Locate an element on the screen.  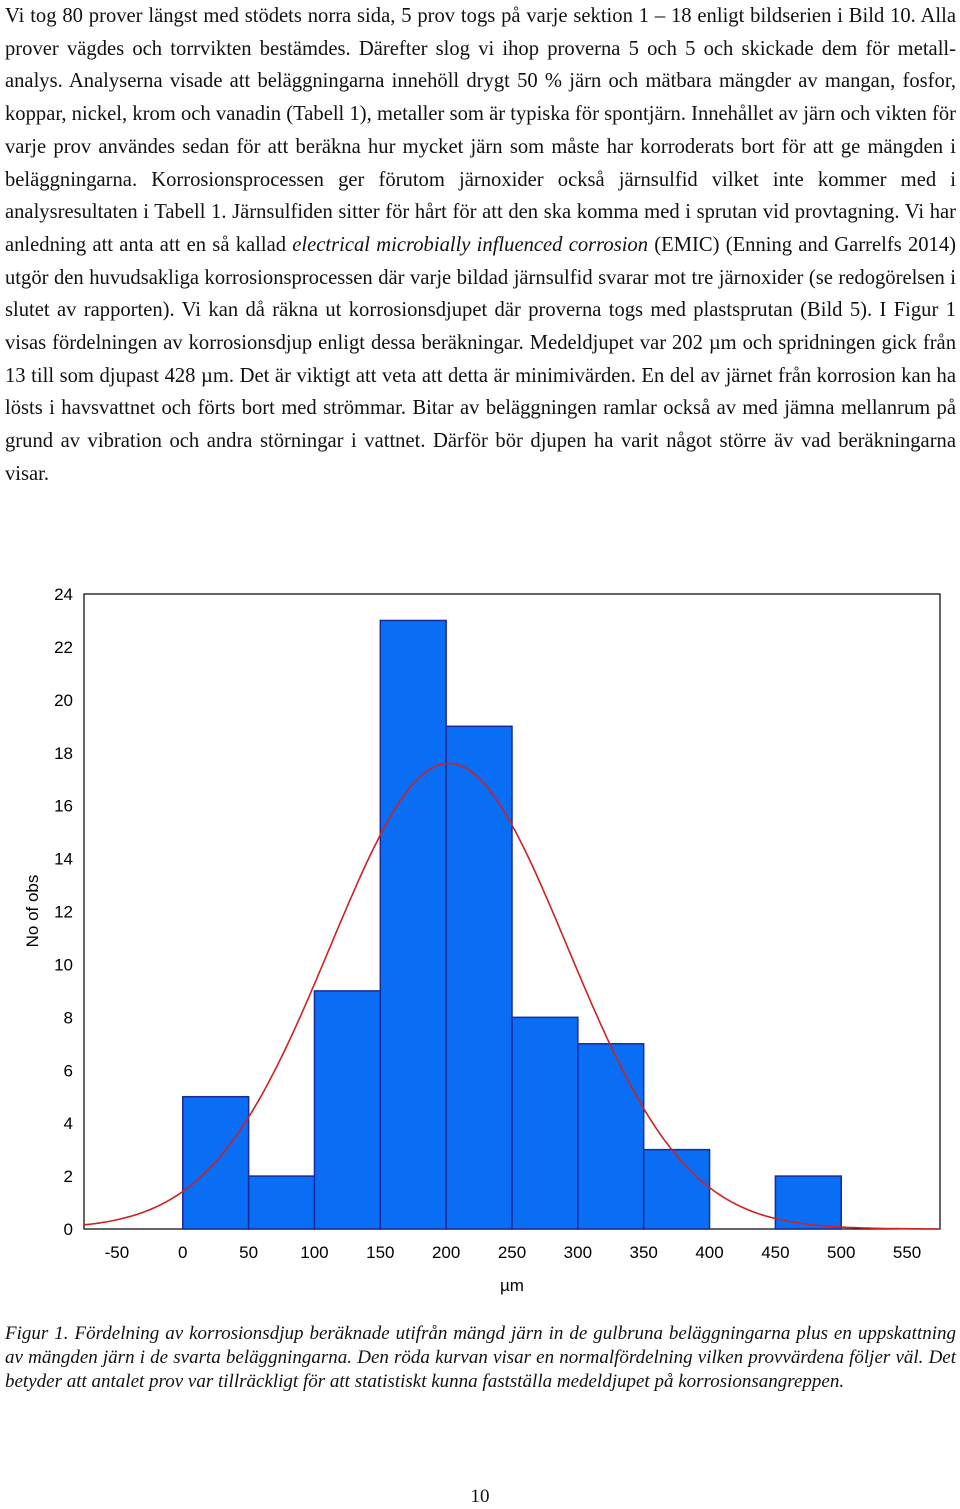
x-tick-label: -50 is located at coordinates (117, 1252).